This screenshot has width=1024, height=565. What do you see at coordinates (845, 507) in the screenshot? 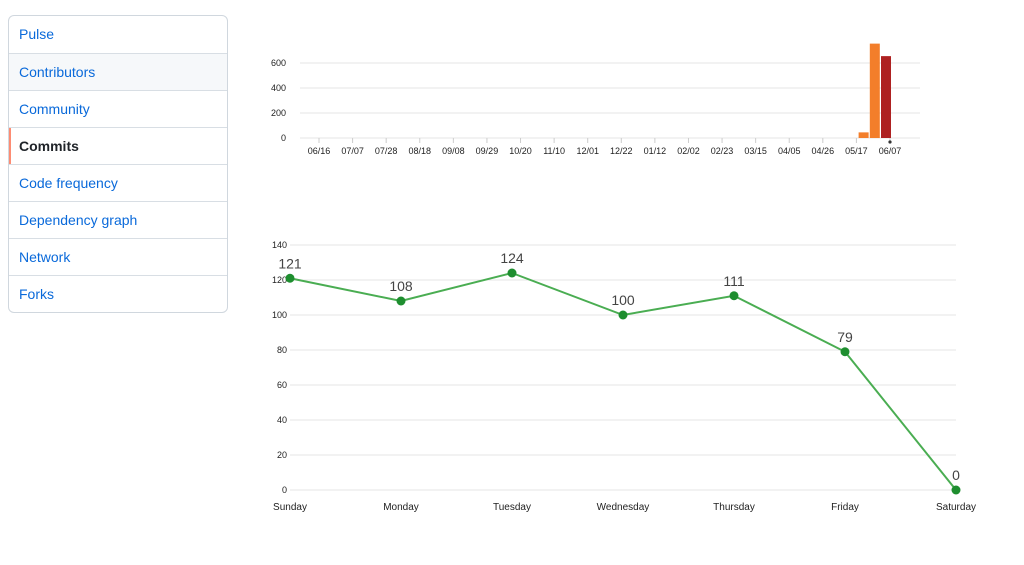
I see `line-x-tick-label-friday: Friday` at bounding box center [845, 507].